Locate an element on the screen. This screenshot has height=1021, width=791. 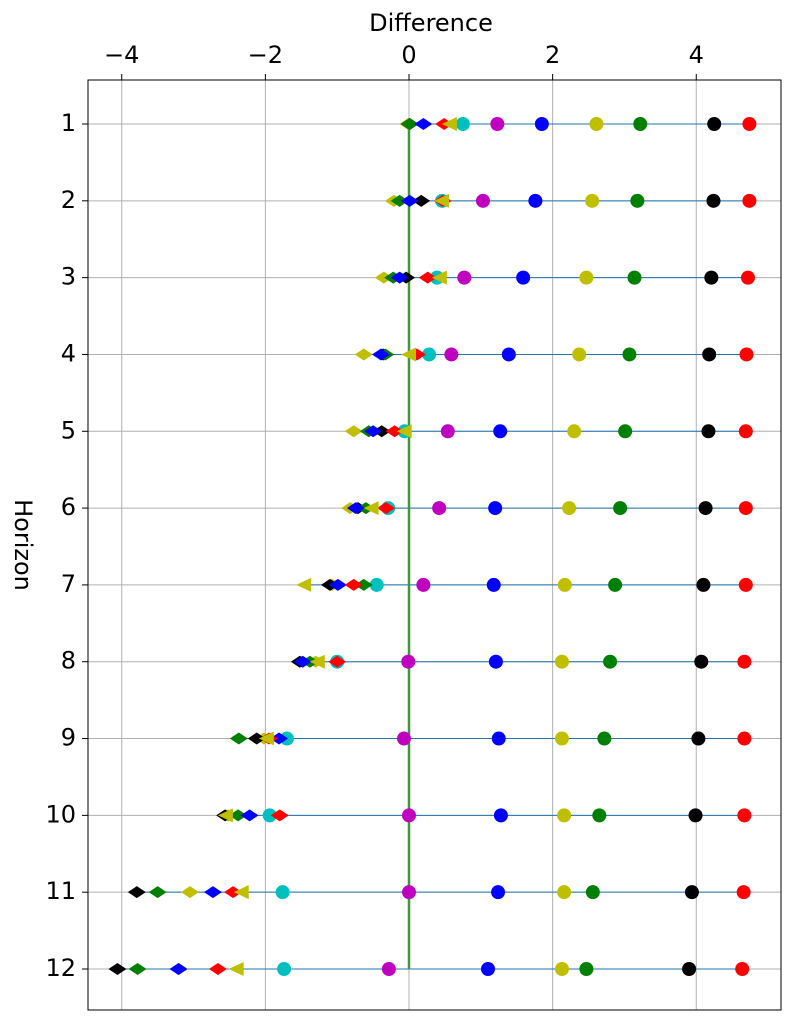
y-tick-label: 8 is located at coordinates (68, 661).